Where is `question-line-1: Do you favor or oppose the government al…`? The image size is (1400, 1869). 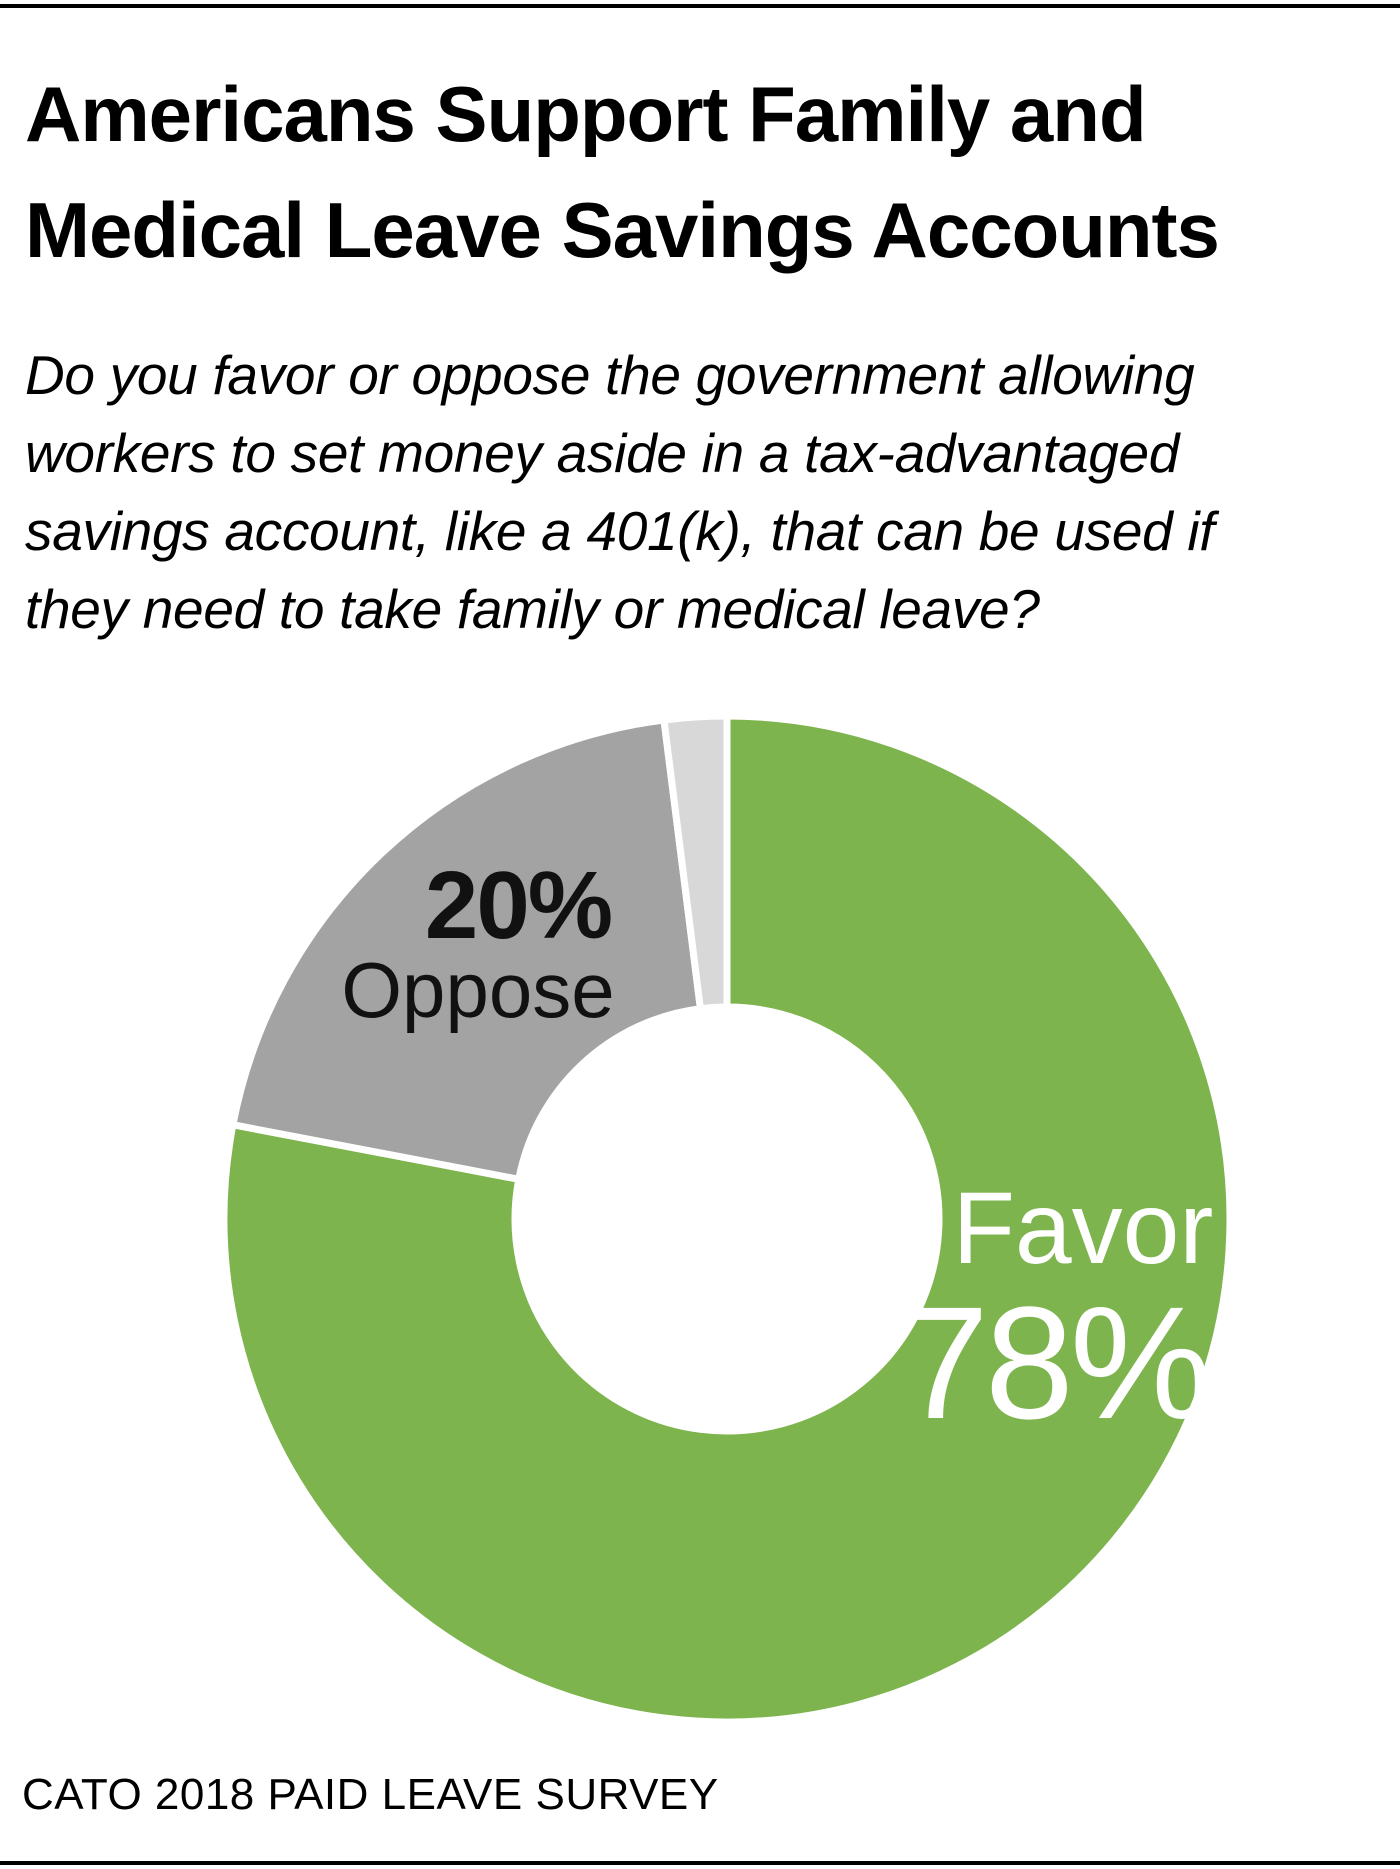 question-line-1: Do you favor or oppose the government al… is located at coordinates (610, 375).